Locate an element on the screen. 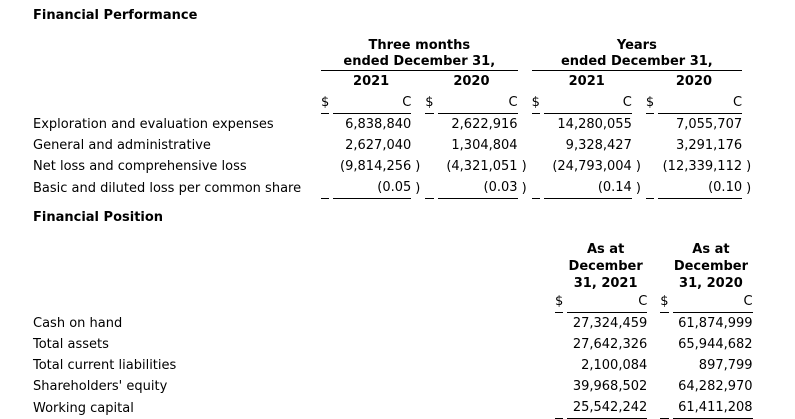 This screenshot has width=795, height=419. table-row: Cash on hand 27,324,459 61,874,999 is located at coordinates (397, 323).